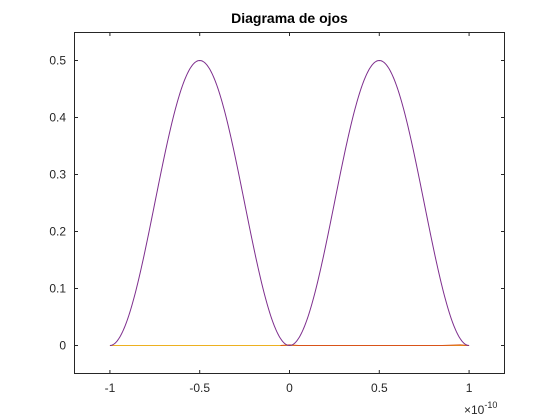 Image resolution: width=560 pixels, height=420 pixels. I want to click on x-exponent-base: ×10, so click(474, 410).